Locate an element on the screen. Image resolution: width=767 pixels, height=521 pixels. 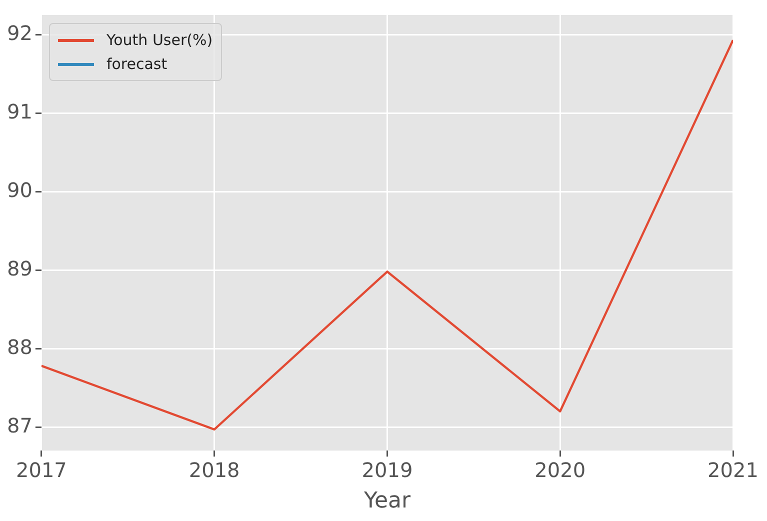
x-tick-label: 2020 is located at coordinates (560, 470).